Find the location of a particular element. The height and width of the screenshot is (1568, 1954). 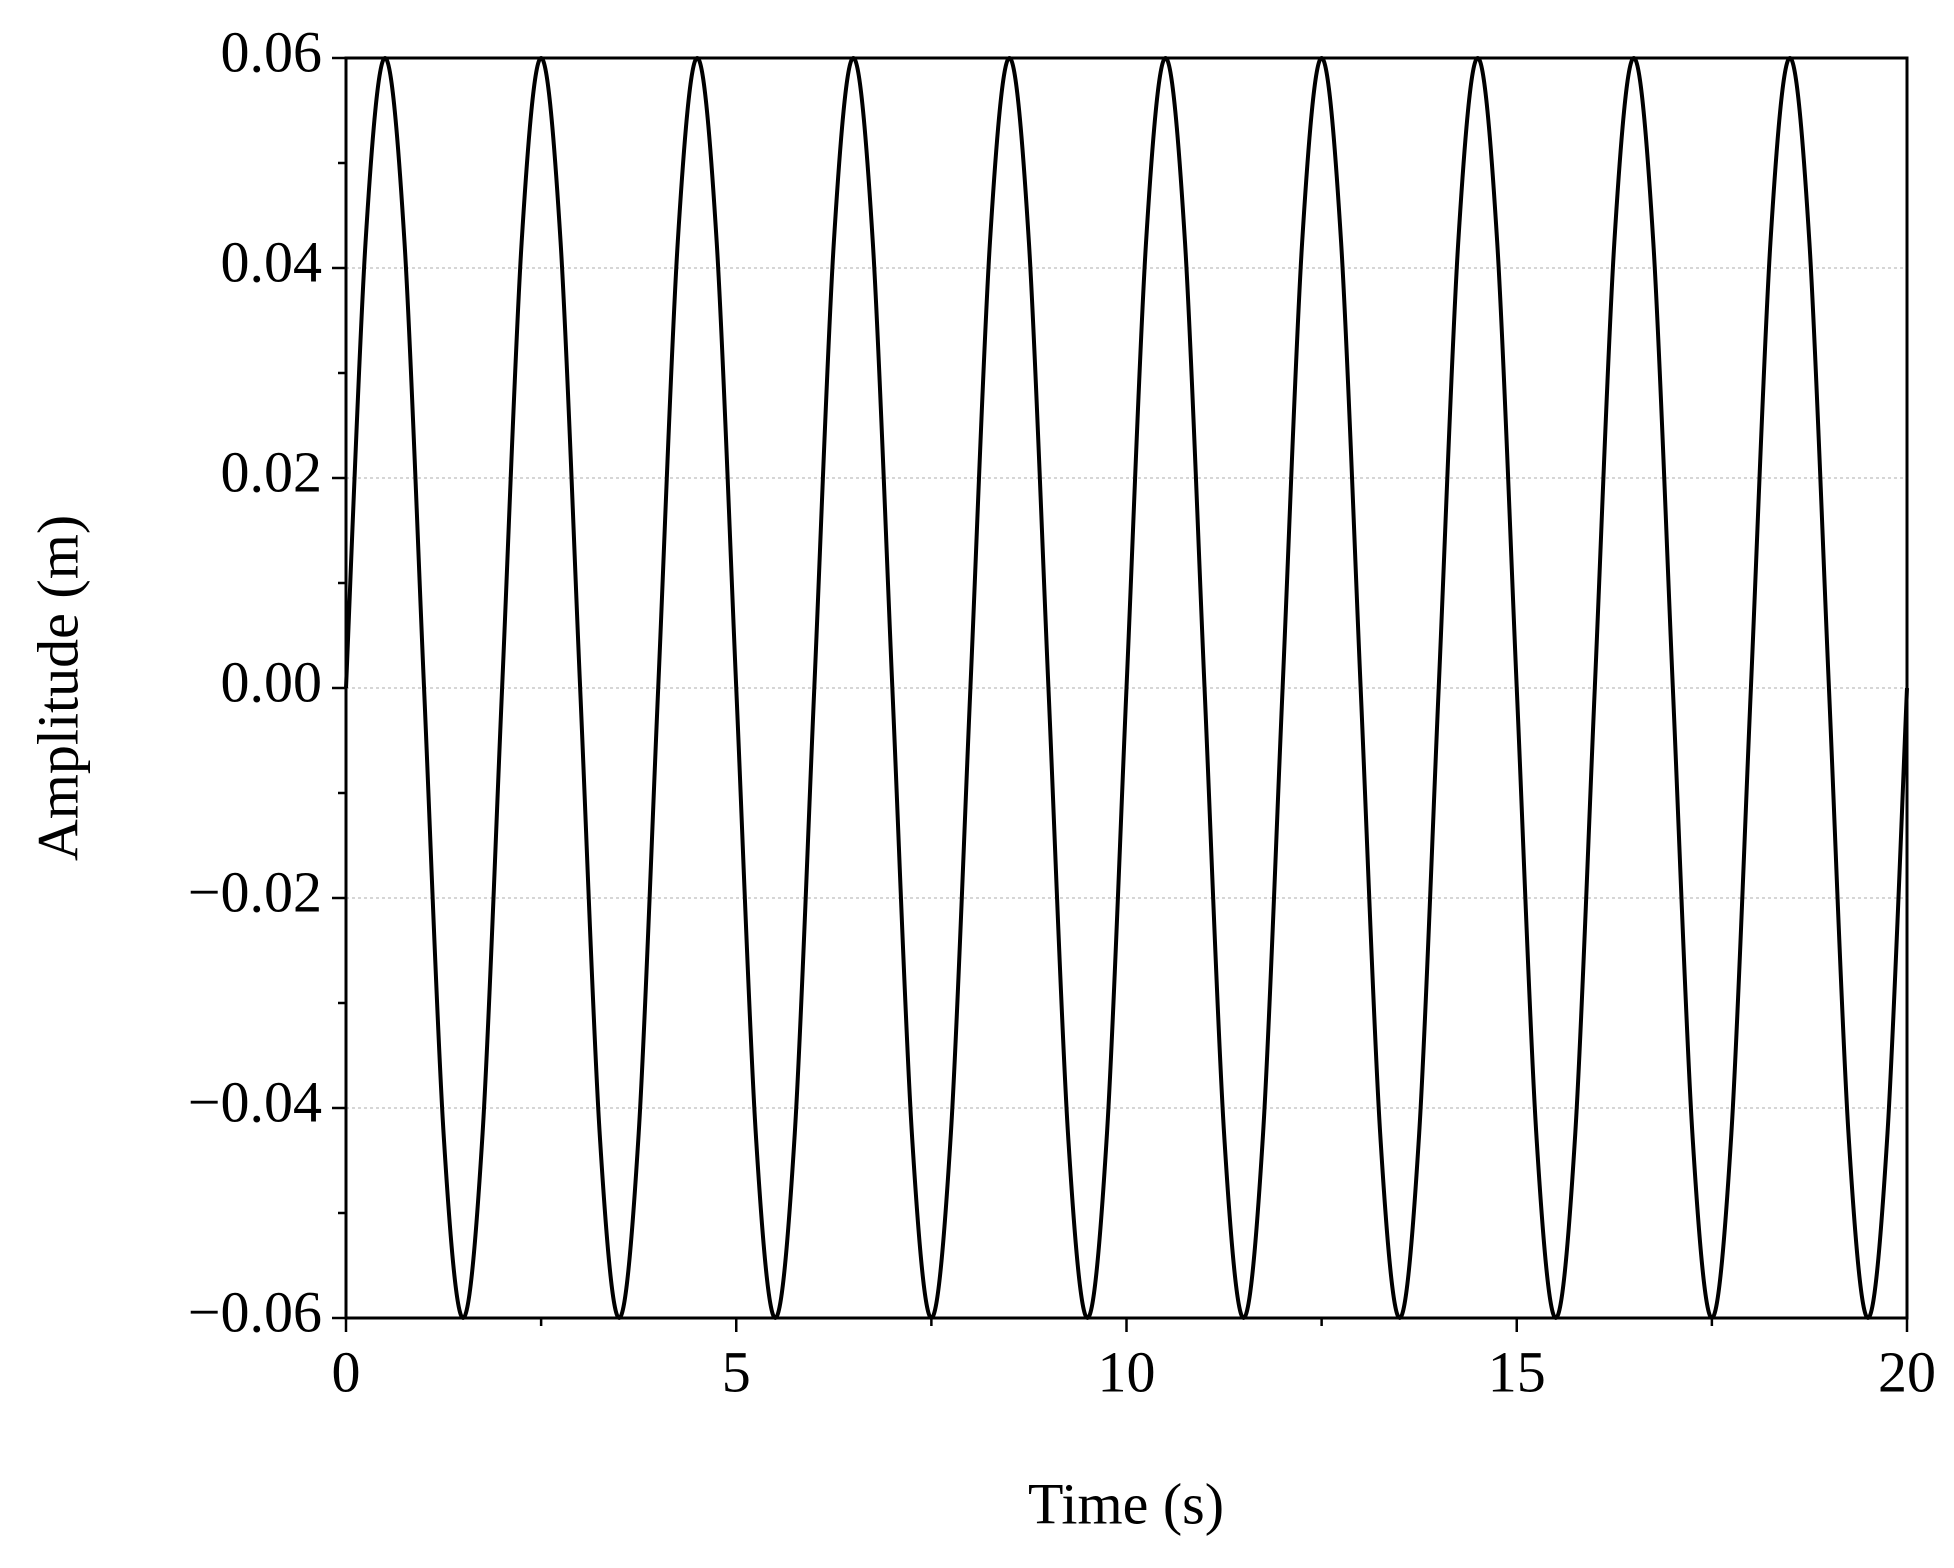

x-tick-label: 10 is located at coordinates (1127, 1371).